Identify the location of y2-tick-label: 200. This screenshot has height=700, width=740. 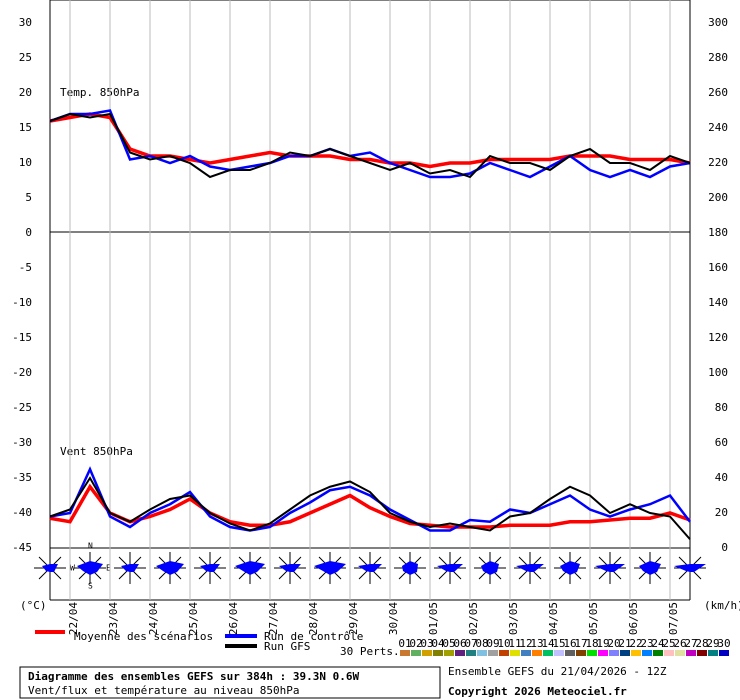
(718, 197).